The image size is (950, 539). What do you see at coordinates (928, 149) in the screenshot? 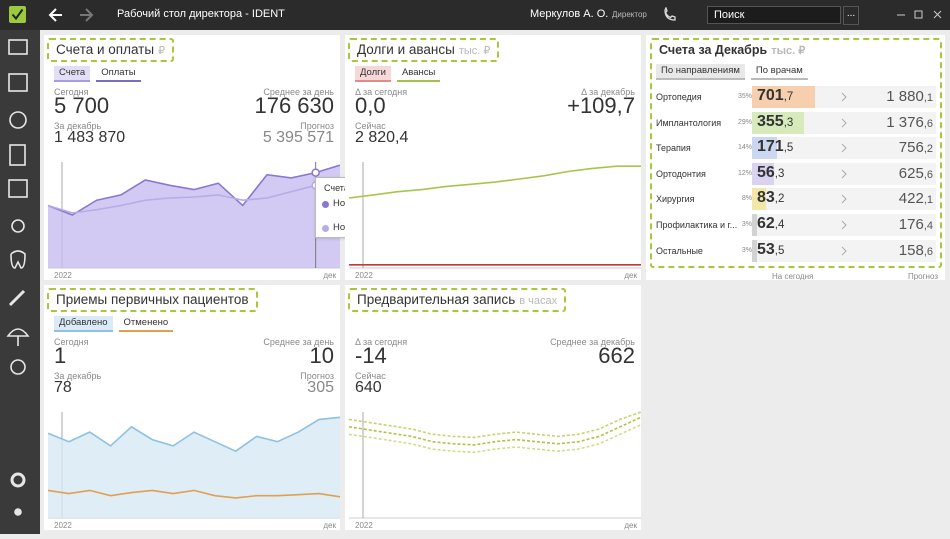
I see `row-forecast-fraction: ,2` at bounding box center [928, 149].